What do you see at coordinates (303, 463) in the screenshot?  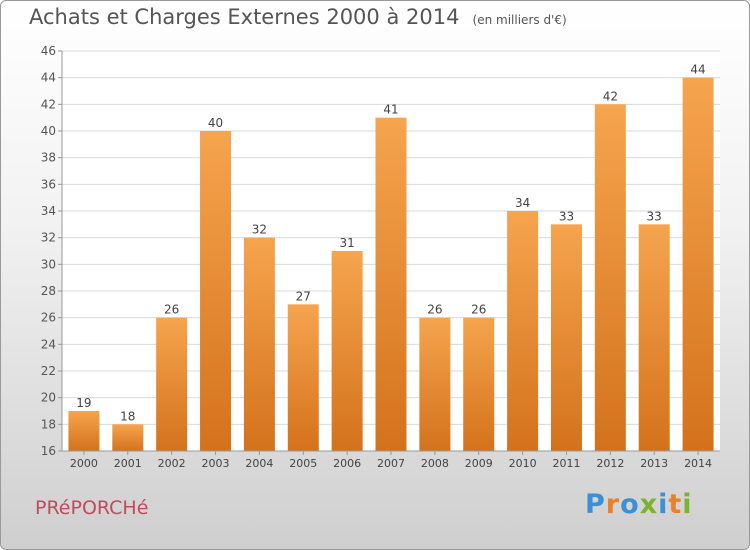 I see `x-tick-label: 2005` at bounding box center [303, 463].